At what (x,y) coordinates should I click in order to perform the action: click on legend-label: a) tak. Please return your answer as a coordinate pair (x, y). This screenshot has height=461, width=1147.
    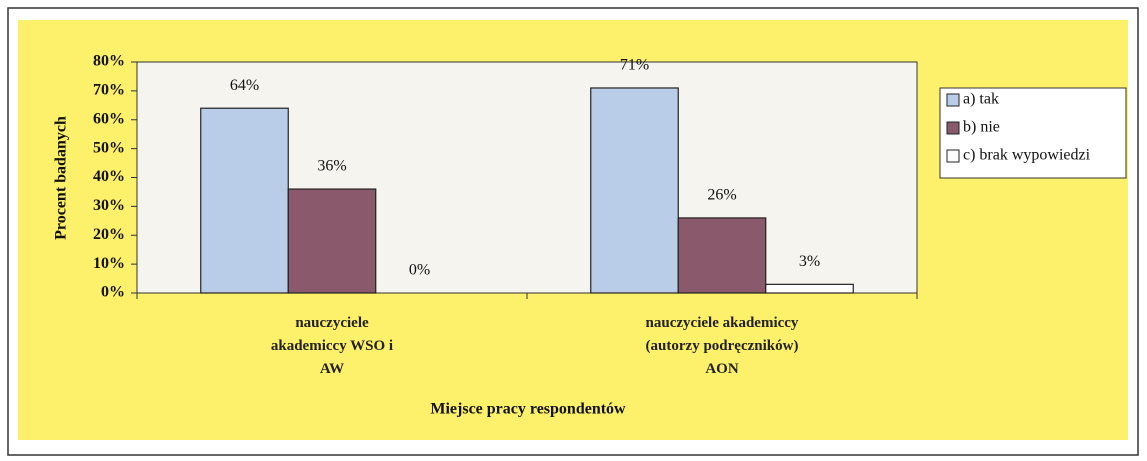
    Looking at the image, I should click on (981, 99).